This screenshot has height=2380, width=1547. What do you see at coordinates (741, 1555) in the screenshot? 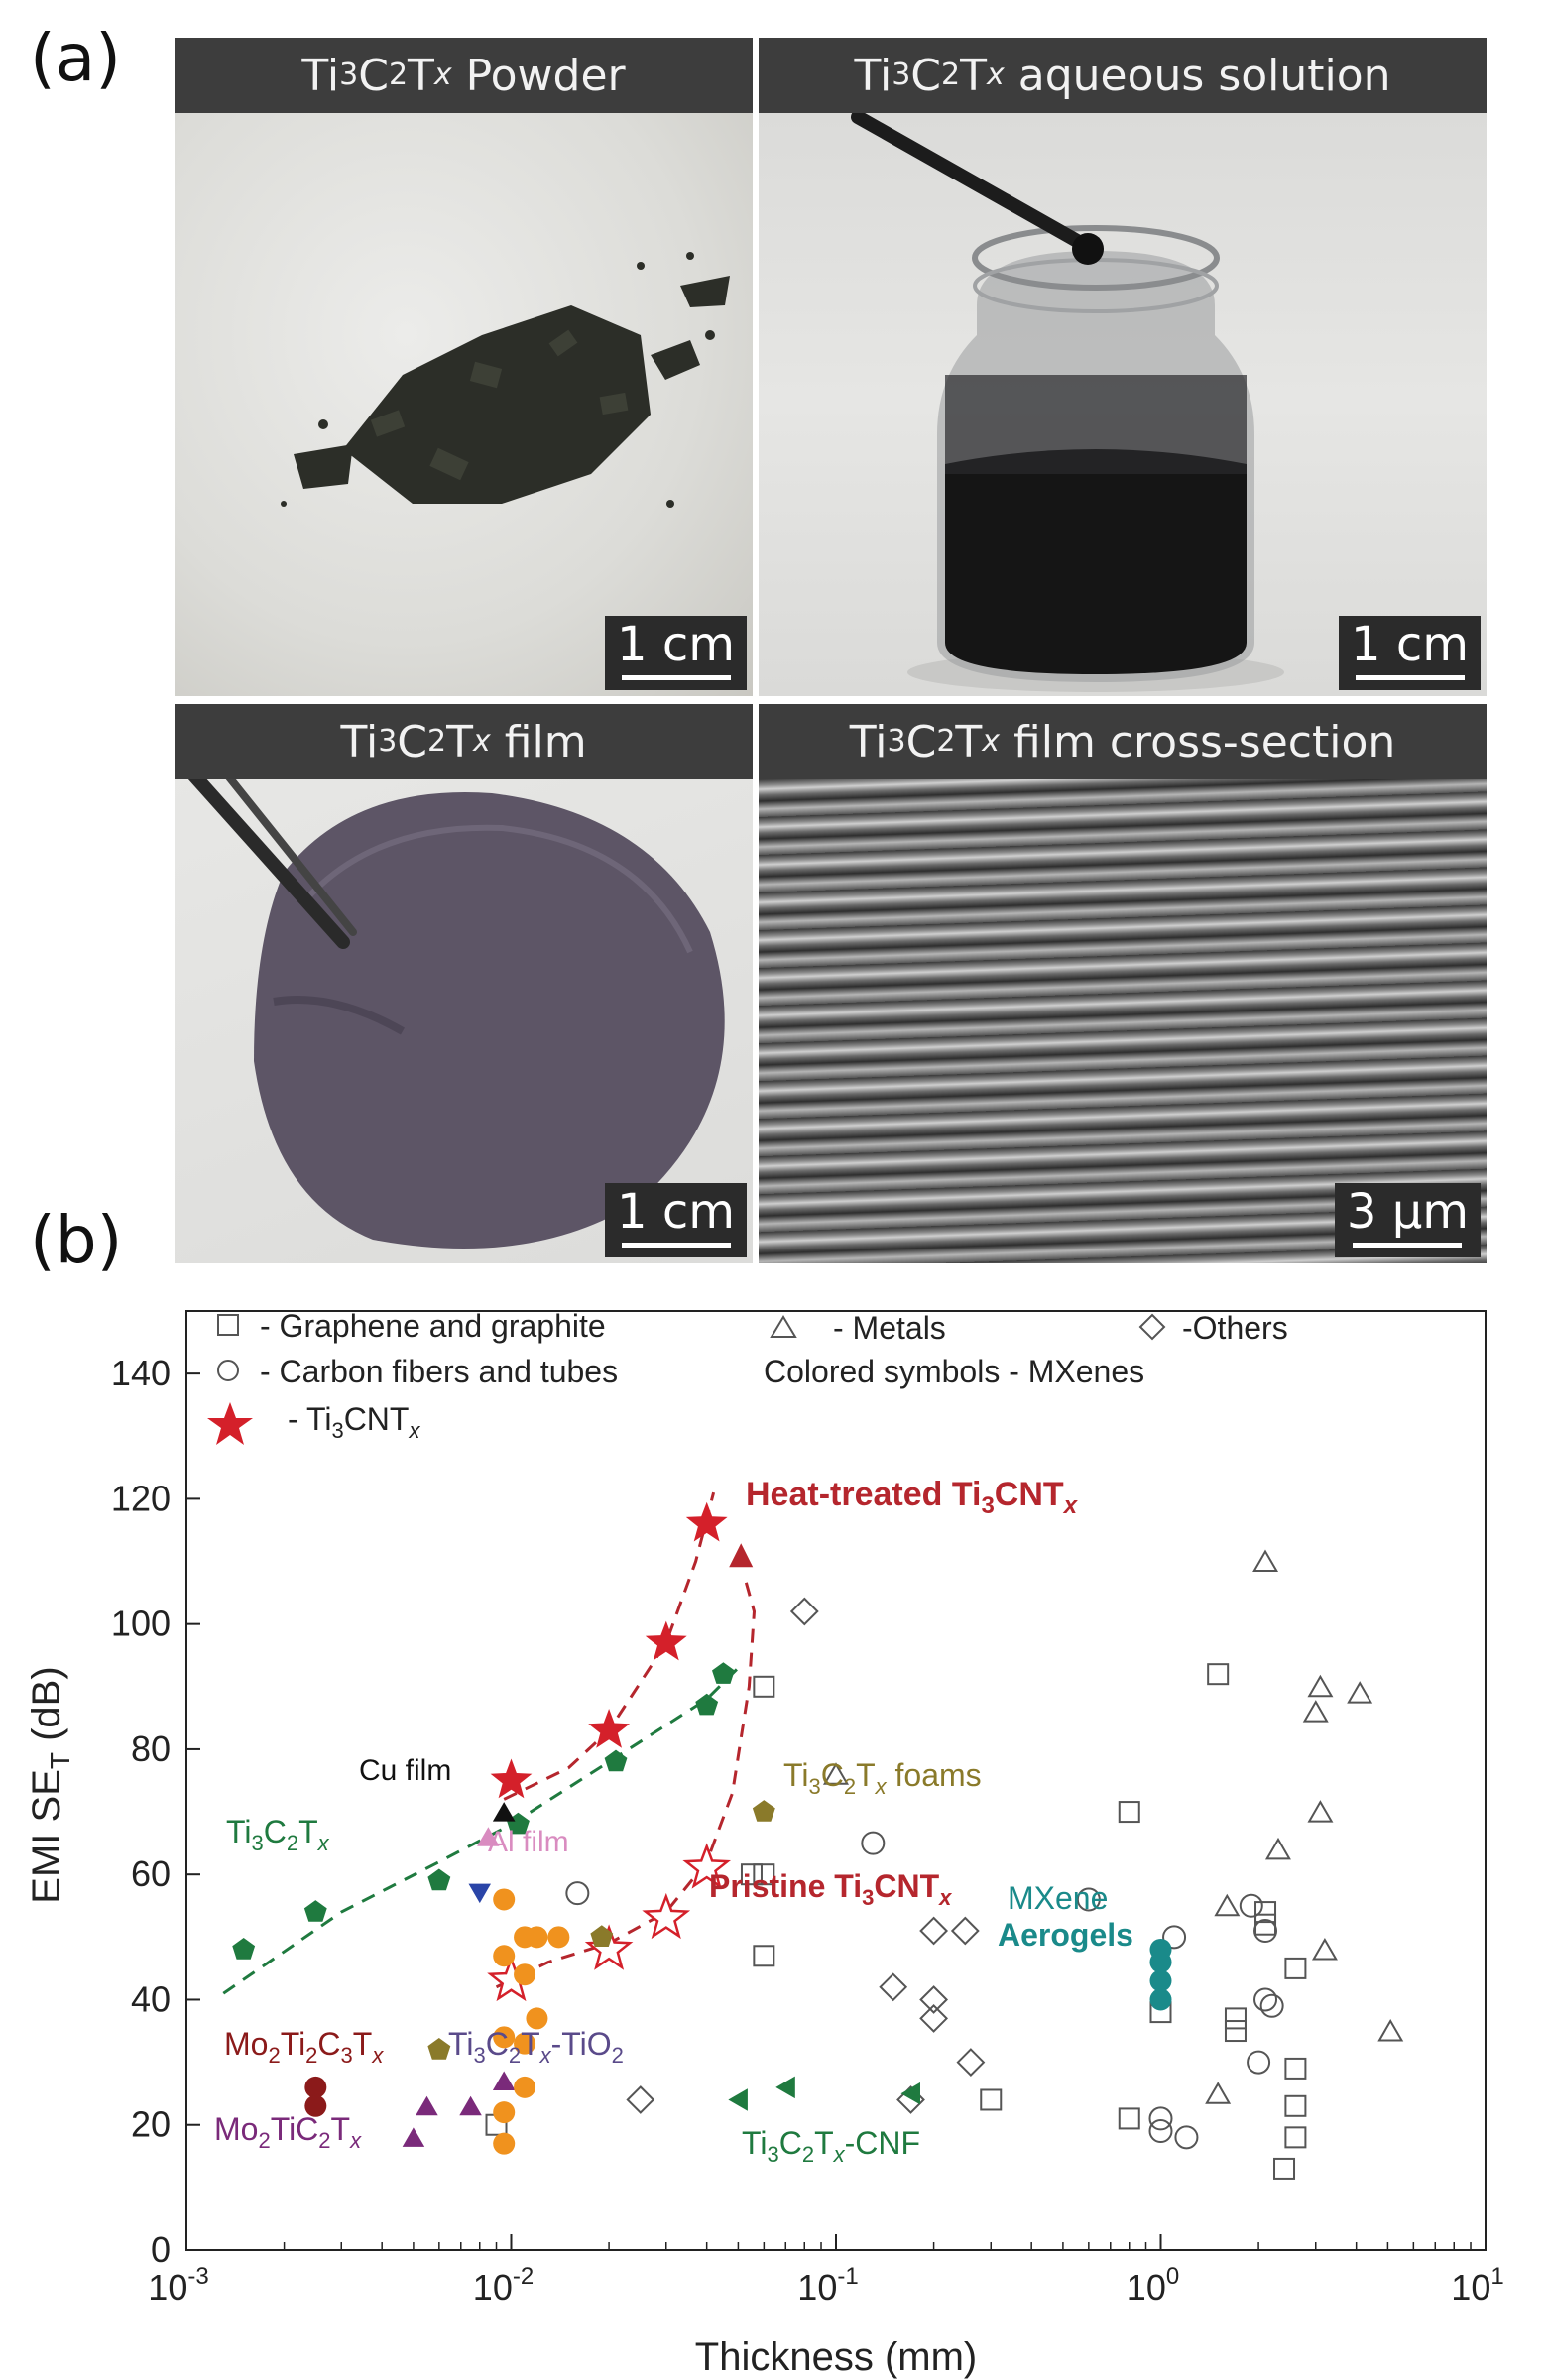
I see `arrowhead` at bounding box center [741, 1555].